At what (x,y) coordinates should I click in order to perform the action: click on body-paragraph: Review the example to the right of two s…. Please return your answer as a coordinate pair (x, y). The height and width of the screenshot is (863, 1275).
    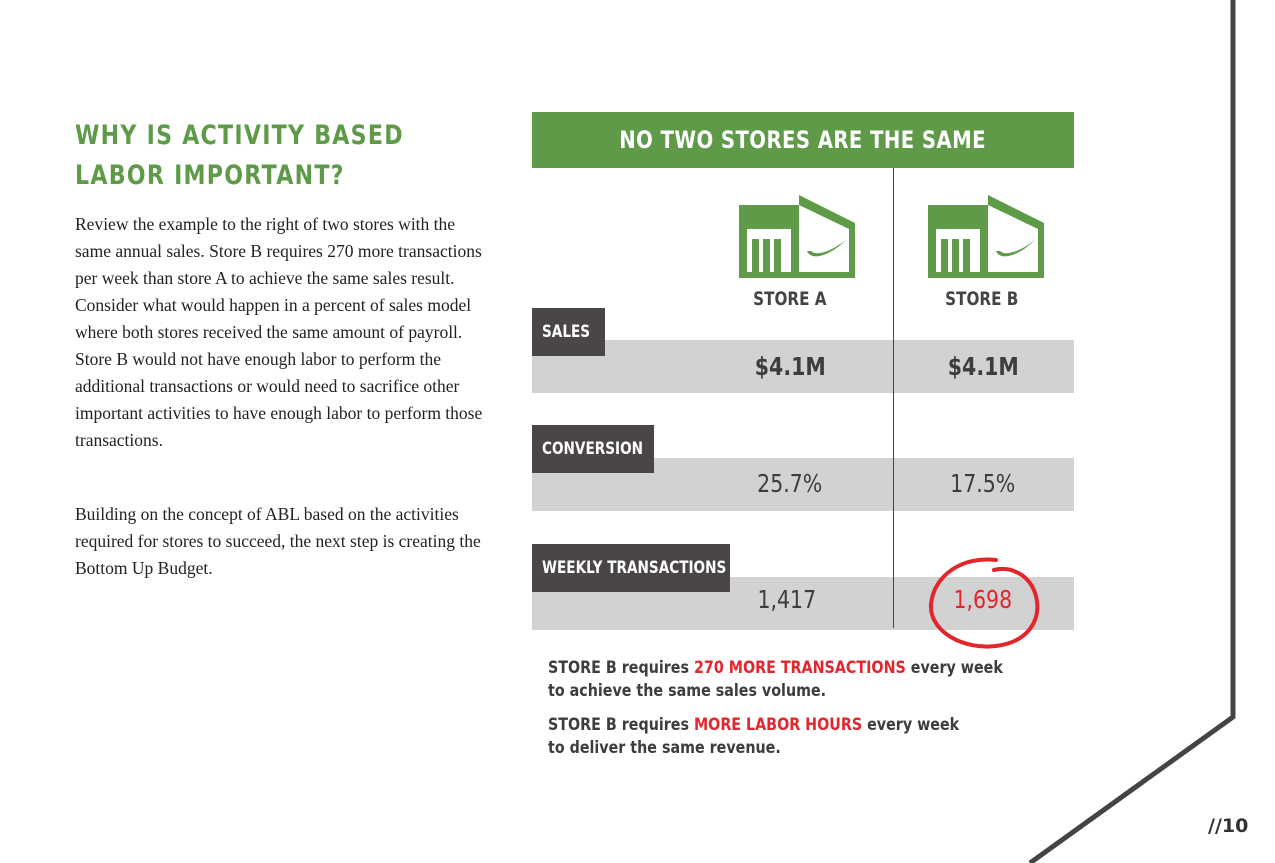
    Looking at the image, I should click on (279, 332).